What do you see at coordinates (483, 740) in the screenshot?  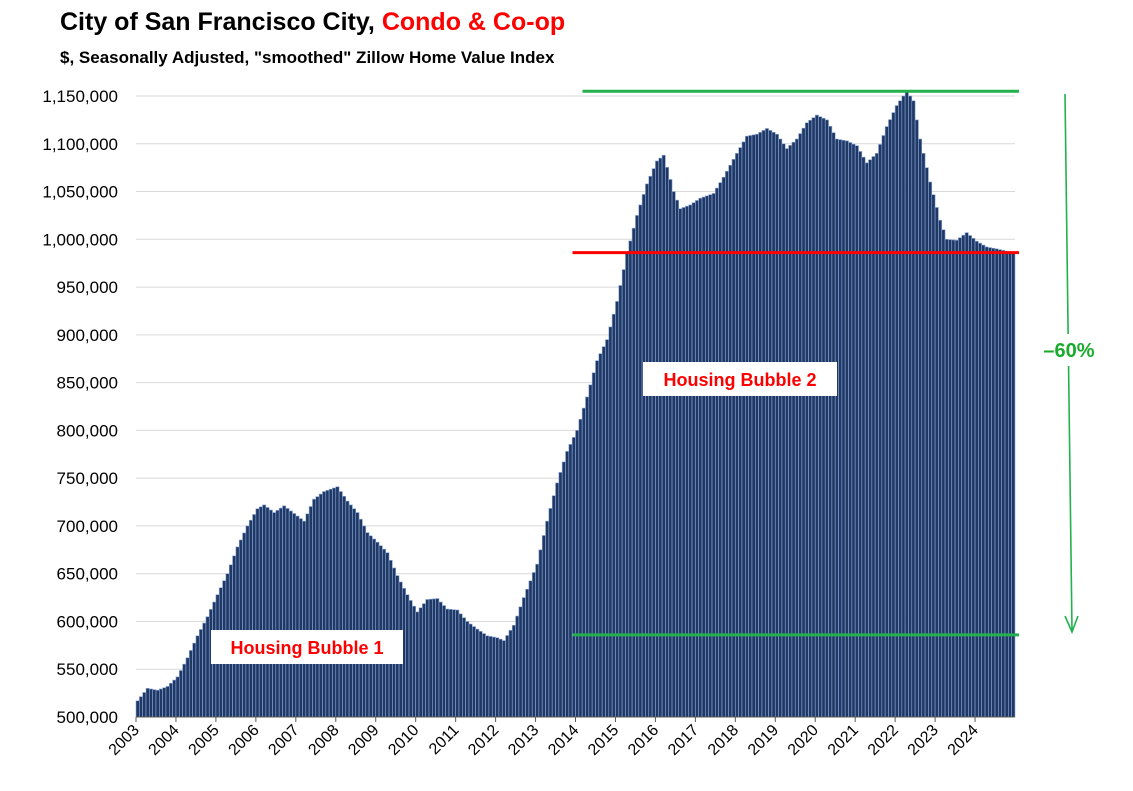 I see `x-tick-label: 2012` at bounding box center [483, 740].